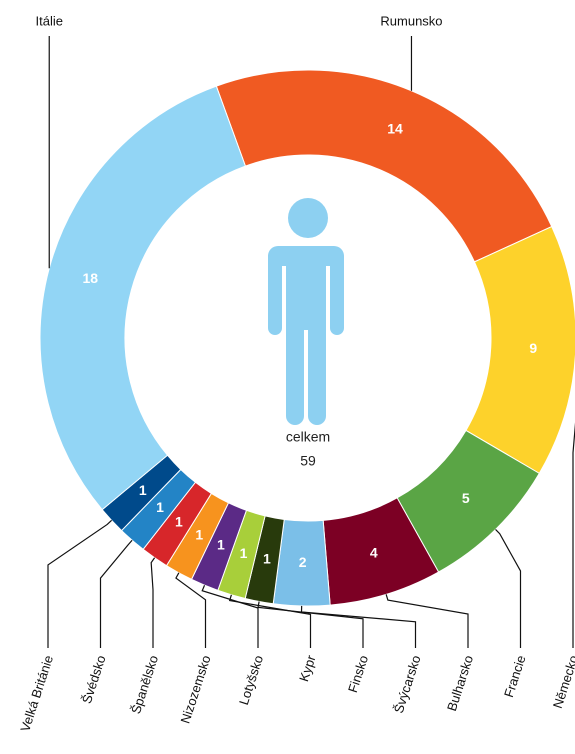 This screenshot has width=575, height=754. I want to click on segment, so click(520, 350).